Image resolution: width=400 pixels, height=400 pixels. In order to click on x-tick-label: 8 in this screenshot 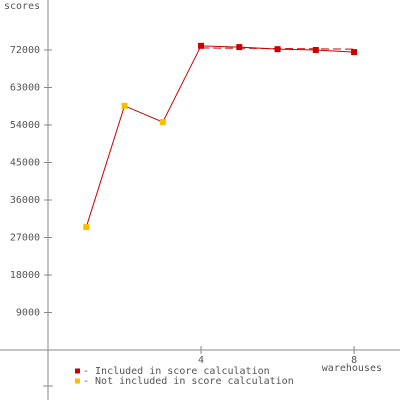, I will do `click(354, 360)`.